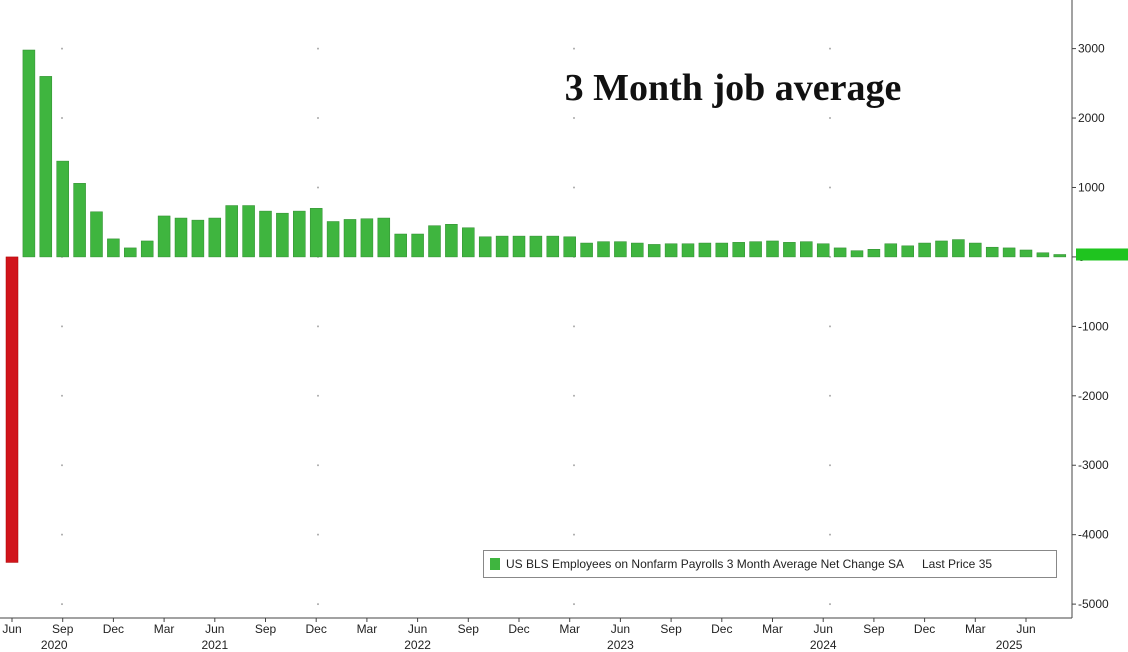  What do you see at coordinates (1093, 465) in the screenshot?
I see `y-tick-label-6: -3000` at bounding box center [1093, 465].